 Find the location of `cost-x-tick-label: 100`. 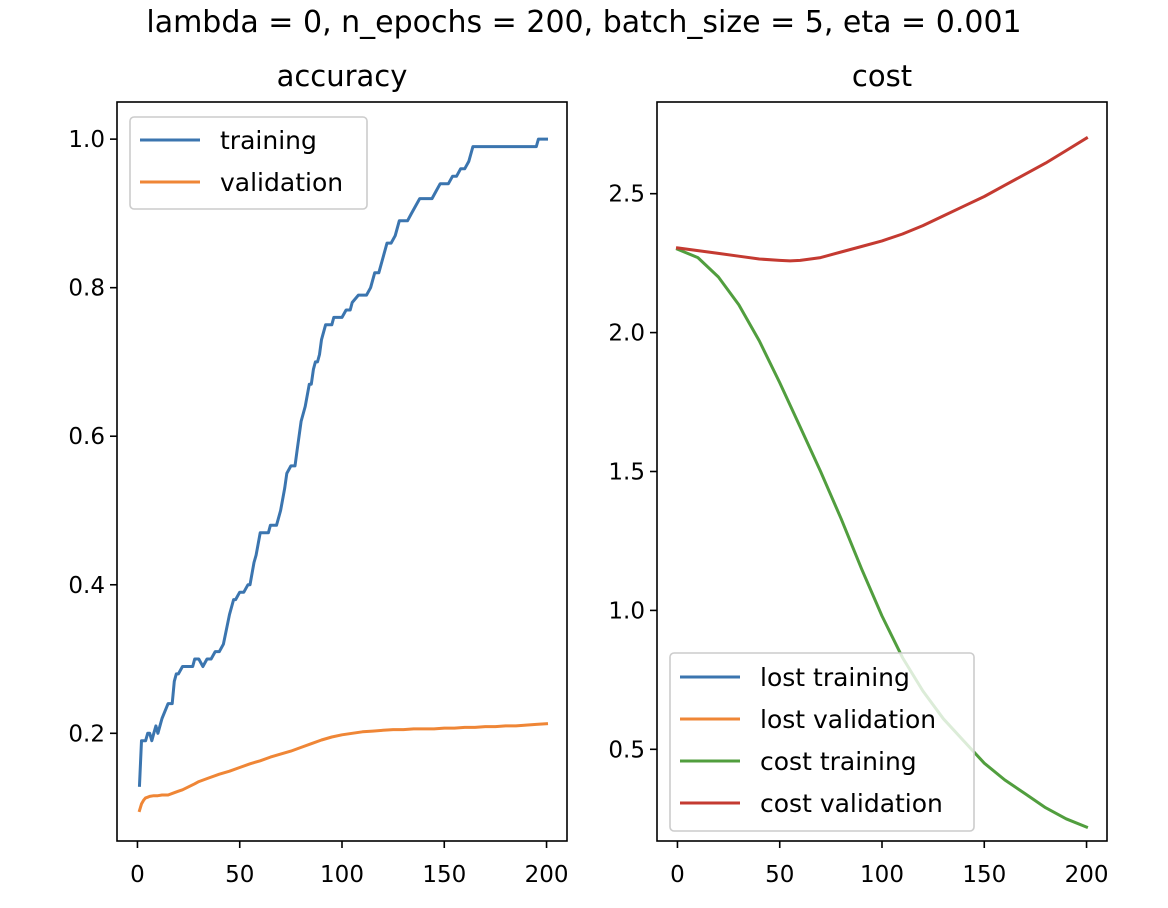

cost-x-tick-label: 100 is located at coordinates (882, 875).